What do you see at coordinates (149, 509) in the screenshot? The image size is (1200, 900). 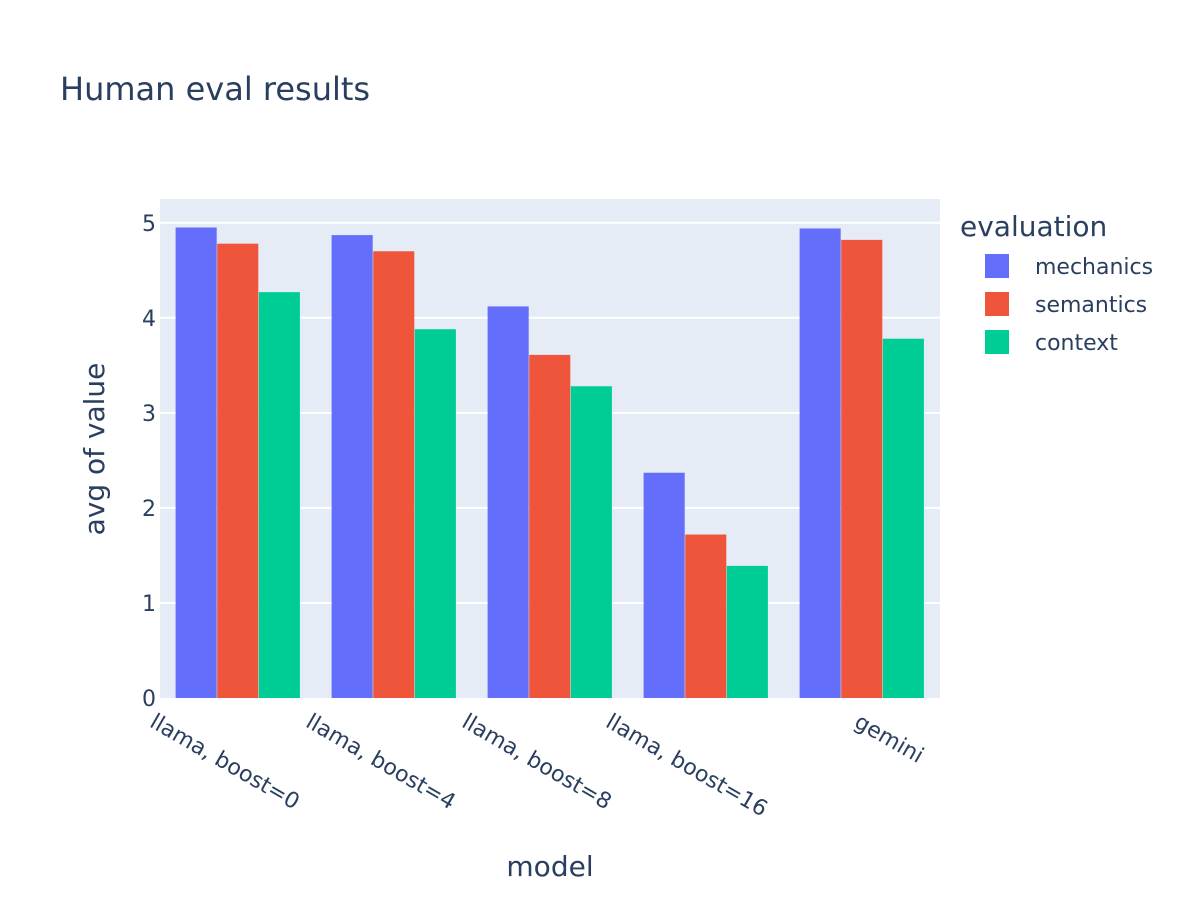 I see `y-tick-label: 2` at bounding box center [149, 509].